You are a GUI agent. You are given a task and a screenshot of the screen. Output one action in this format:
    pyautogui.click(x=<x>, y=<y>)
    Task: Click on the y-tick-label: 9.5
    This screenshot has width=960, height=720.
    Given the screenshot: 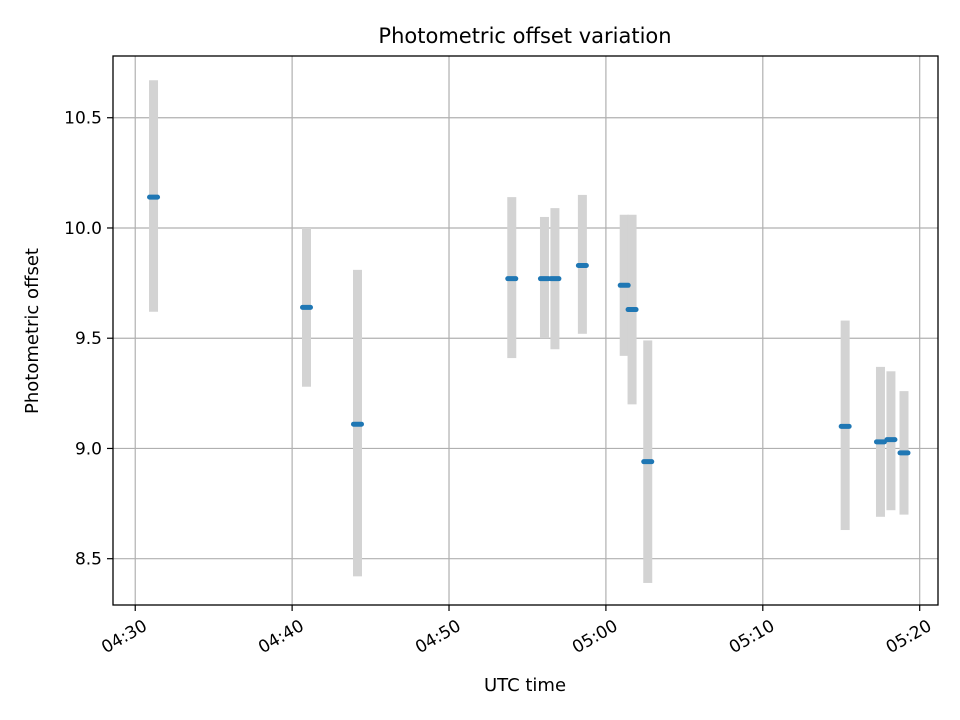 What is the action you would take?
    pyautogui.click(x=88, y=339)
    